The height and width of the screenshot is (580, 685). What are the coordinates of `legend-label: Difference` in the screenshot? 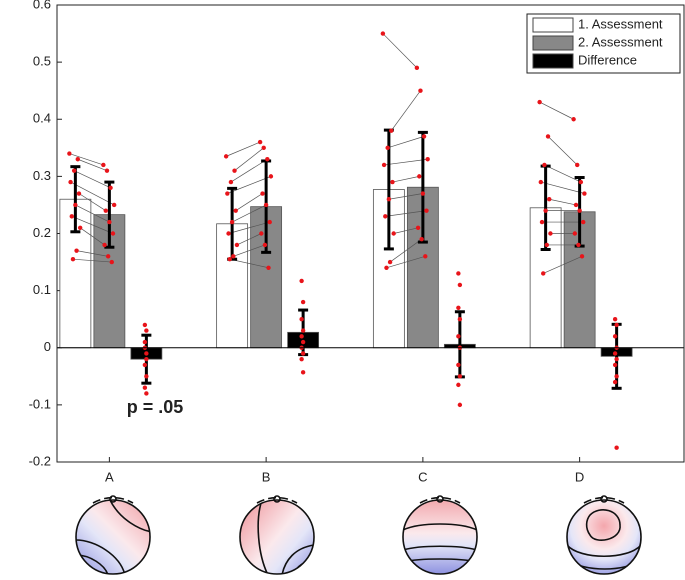 It's located at (607, 59).